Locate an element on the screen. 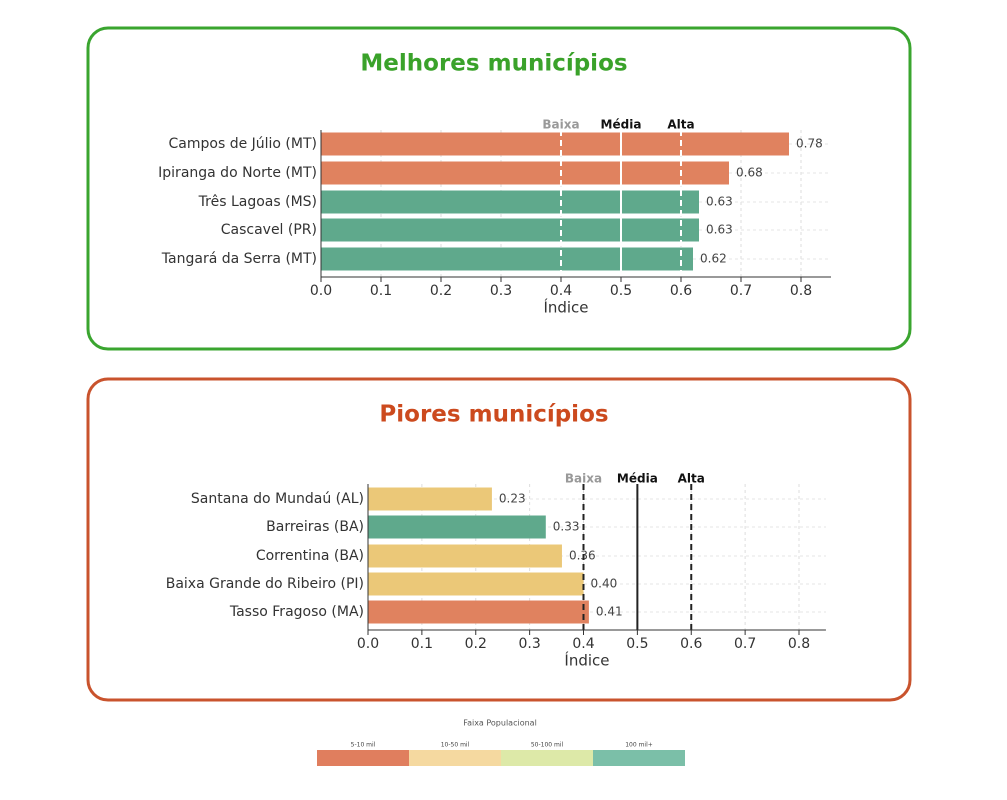  category-label: Campos de Júlio (MT) is located at coordinates (243, 144).